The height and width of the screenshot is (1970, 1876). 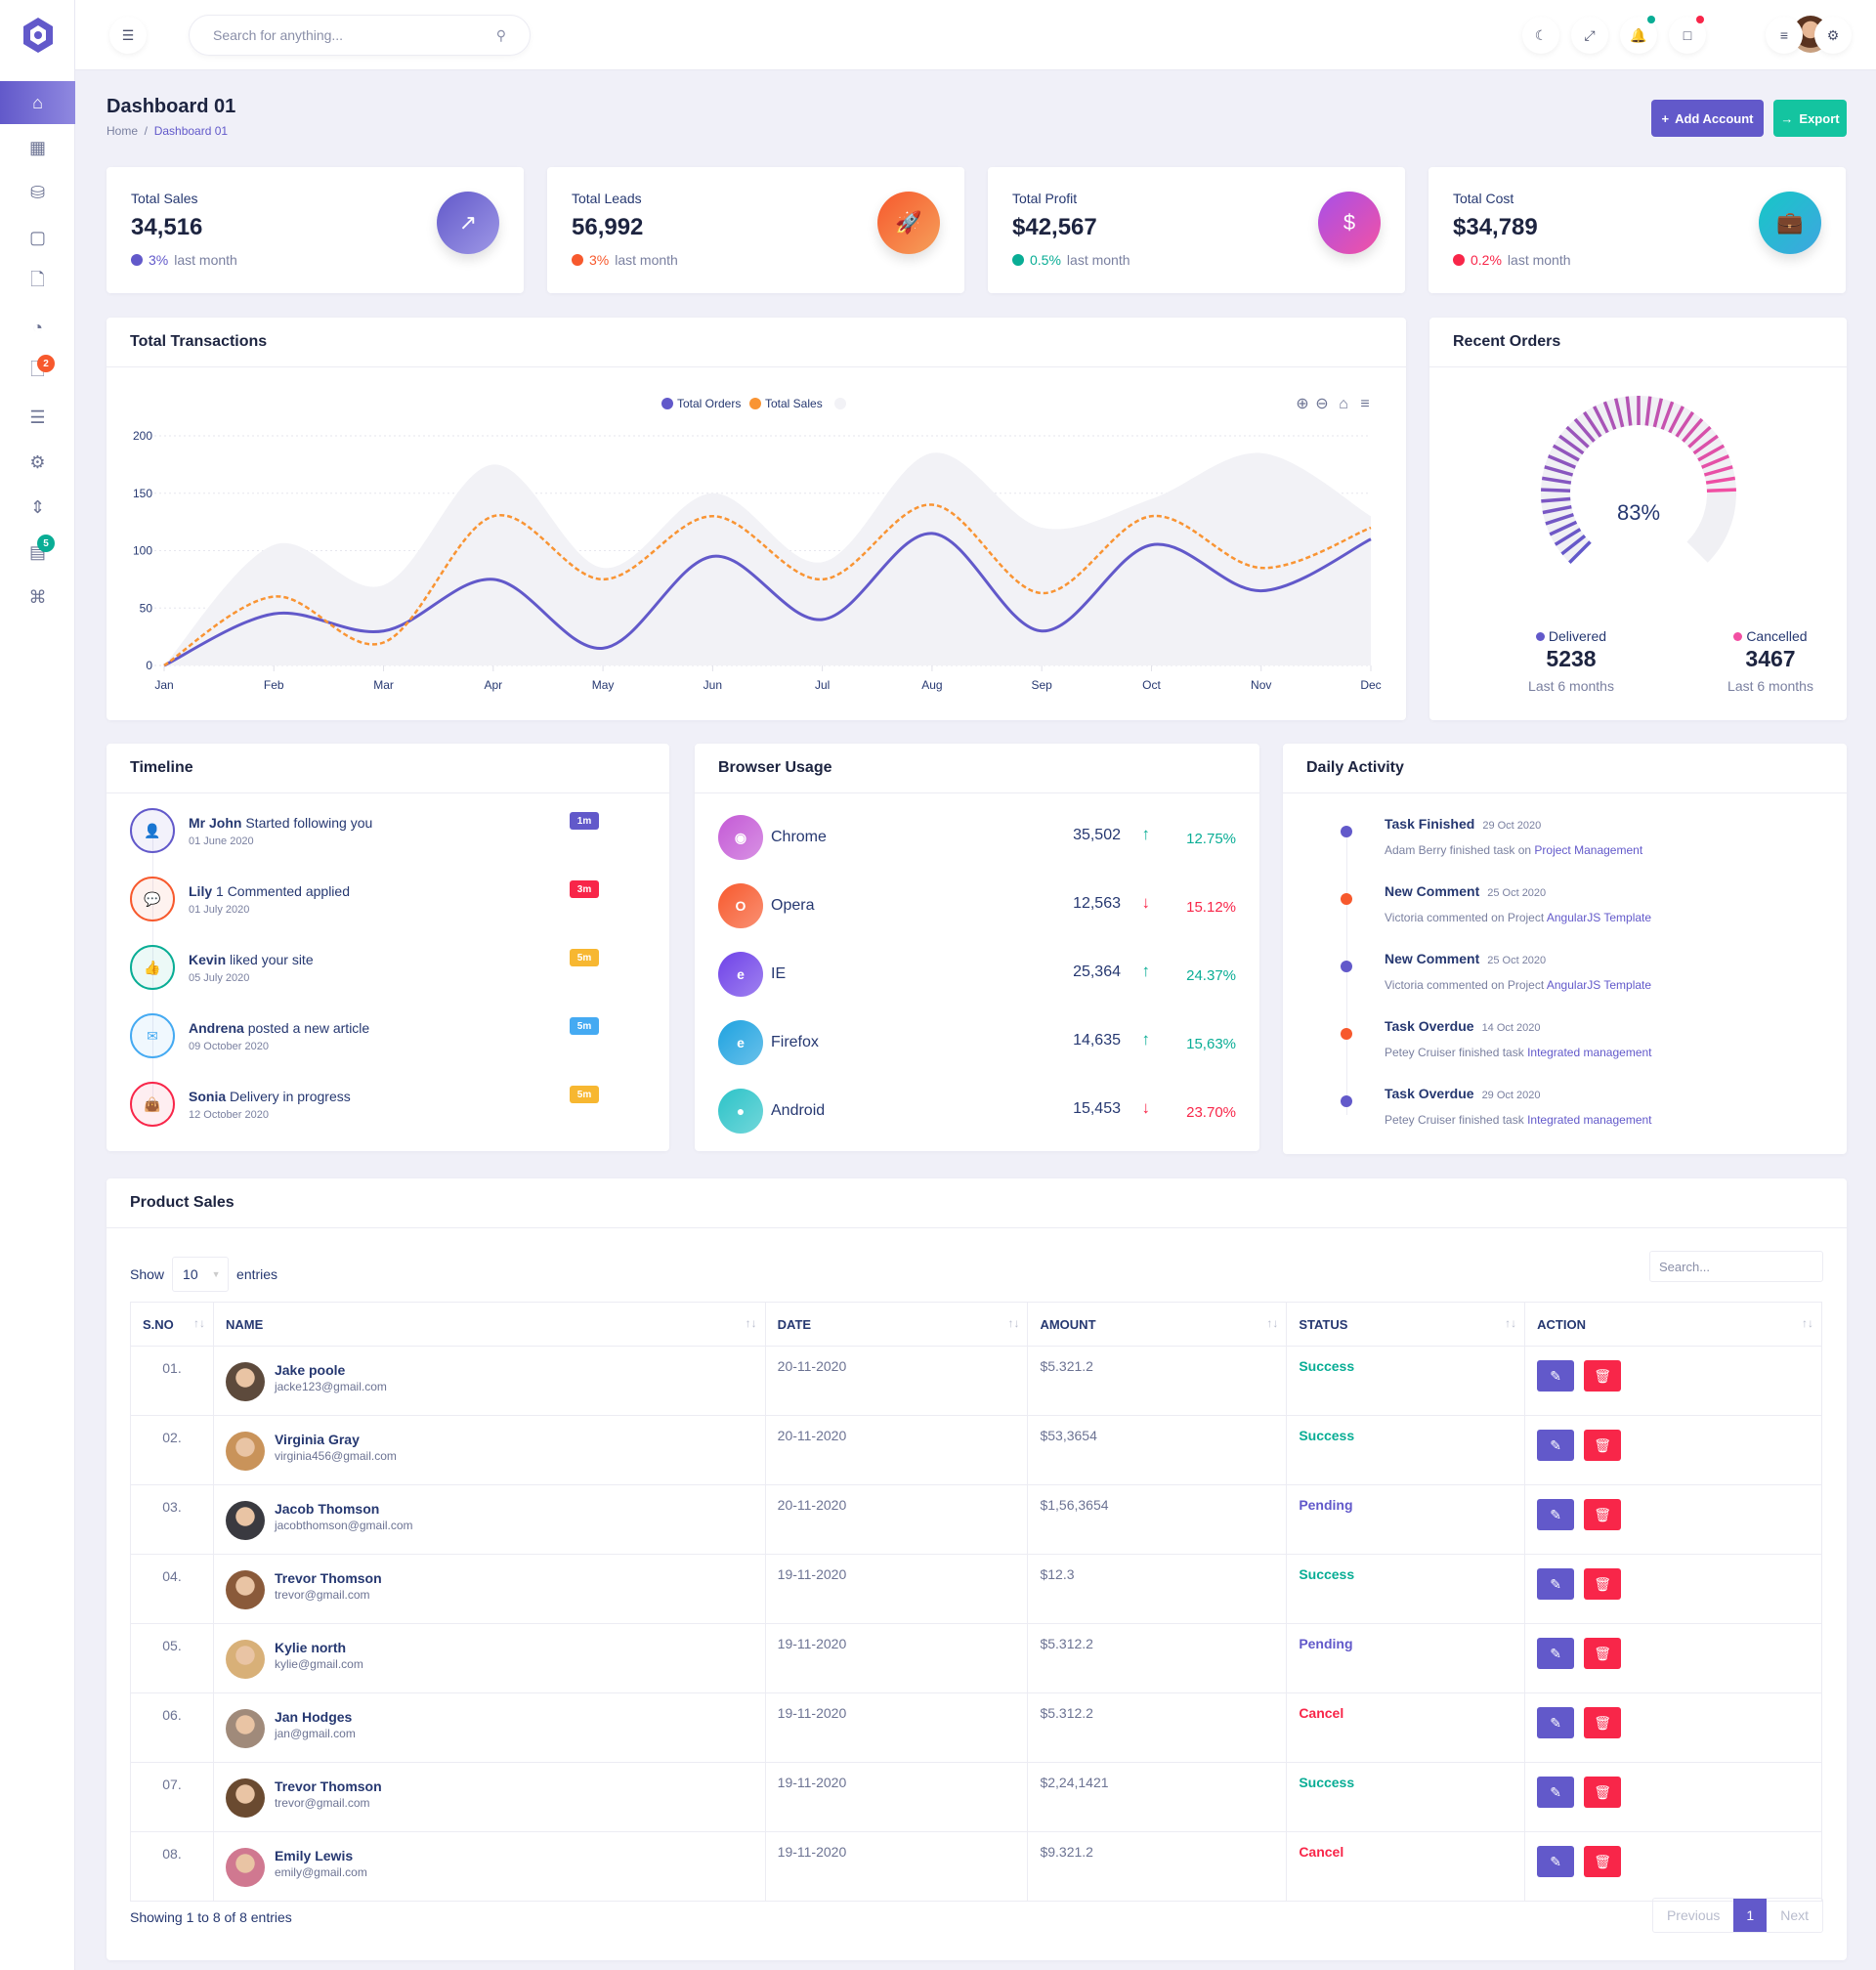 I want to click on timeline-user: Mr John, so click(x=215, y=823).